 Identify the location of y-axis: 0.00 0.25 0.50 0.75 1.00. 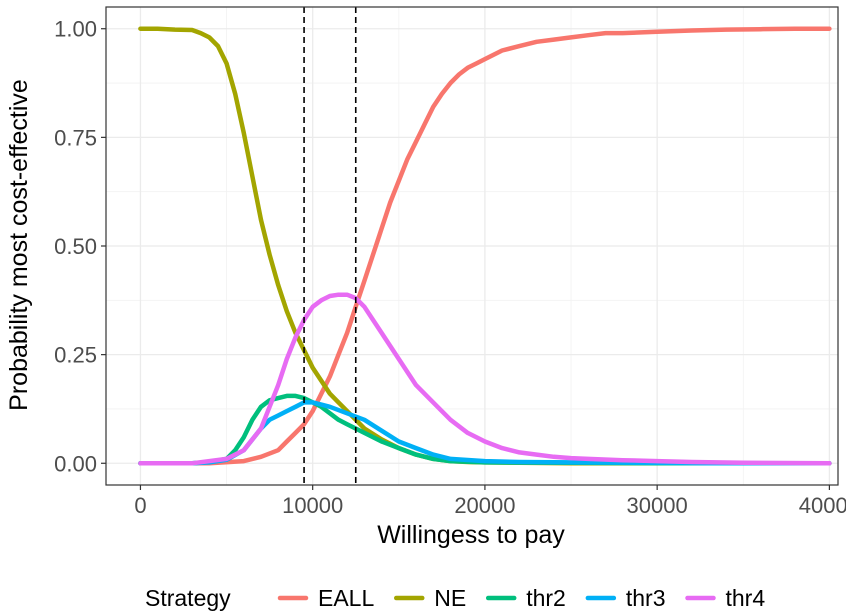
(80, 246).